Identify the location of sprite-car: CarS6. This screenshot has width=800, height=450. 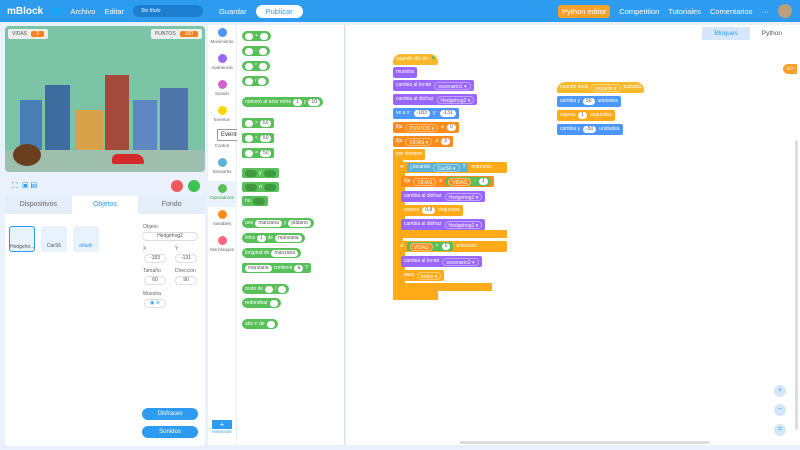
(54, 239).